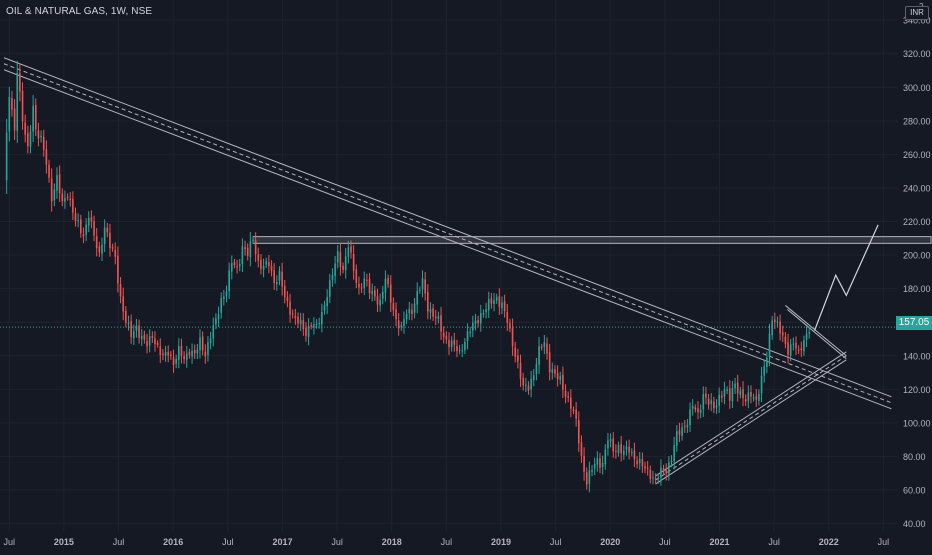  Describe the element at coordinates (917, 423) in the screenshot. I see `y-tick-label: 100.00` at that location.